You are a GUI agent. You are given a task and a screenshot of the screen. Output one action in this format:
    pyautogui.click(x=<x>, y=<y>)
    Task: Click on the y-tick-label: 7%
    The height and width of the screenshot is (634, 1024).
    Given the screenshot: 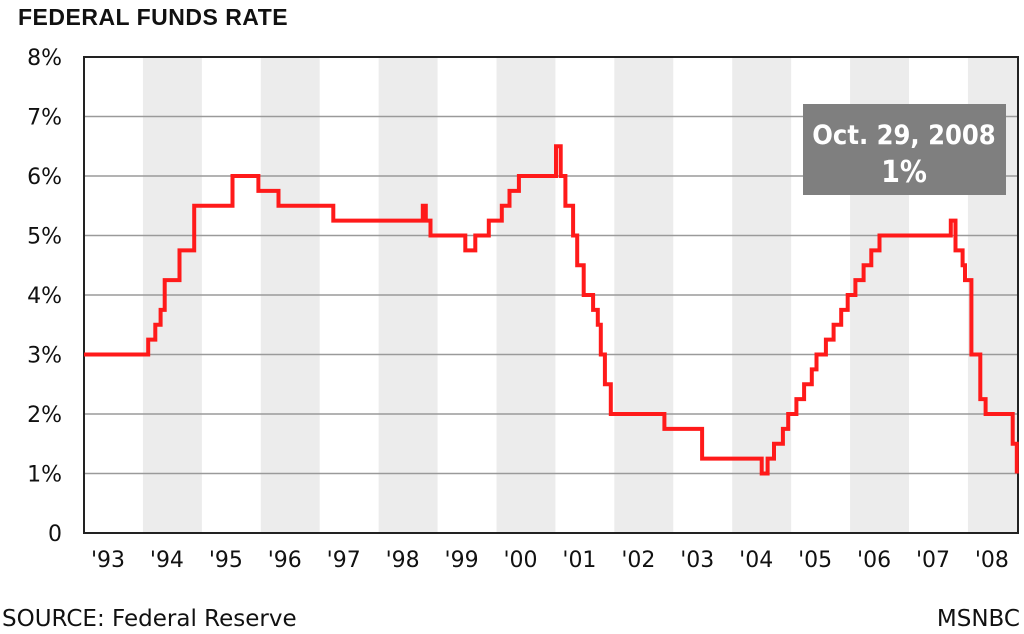 What is the action you would take?
    pyautogui.click(x=44, y=118)
    